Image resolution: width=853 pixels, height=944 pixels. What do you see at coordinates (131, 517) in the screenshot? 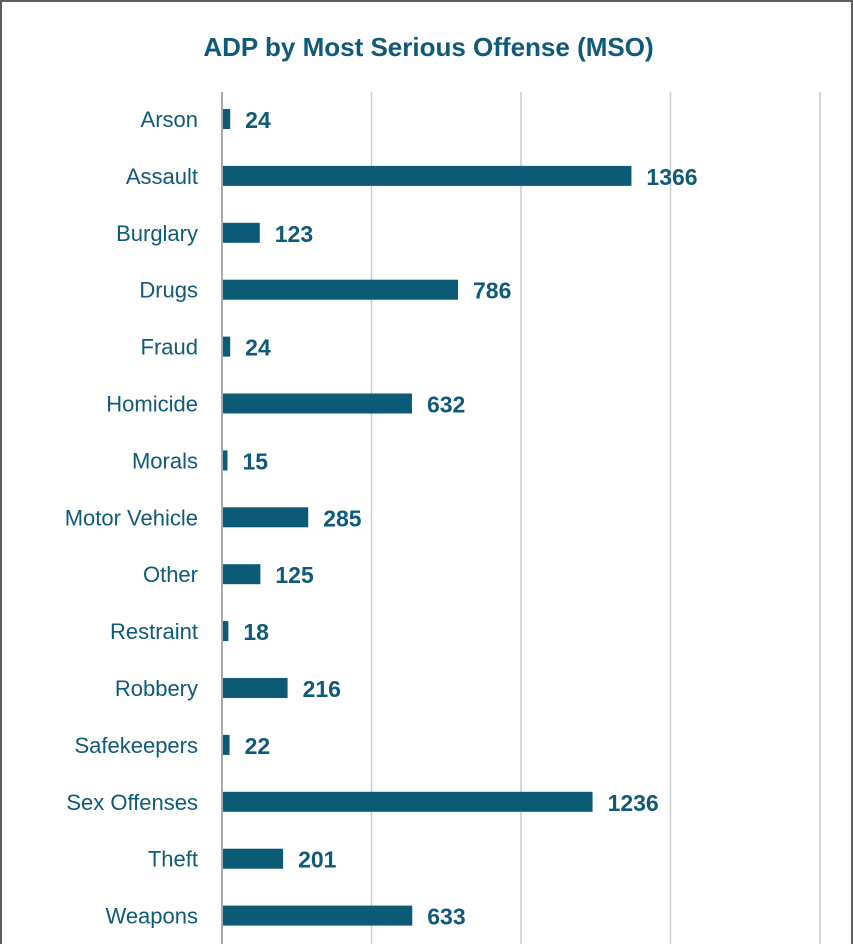
I see `category-label: Motor Vehicle` at bounding box center [131, 517].